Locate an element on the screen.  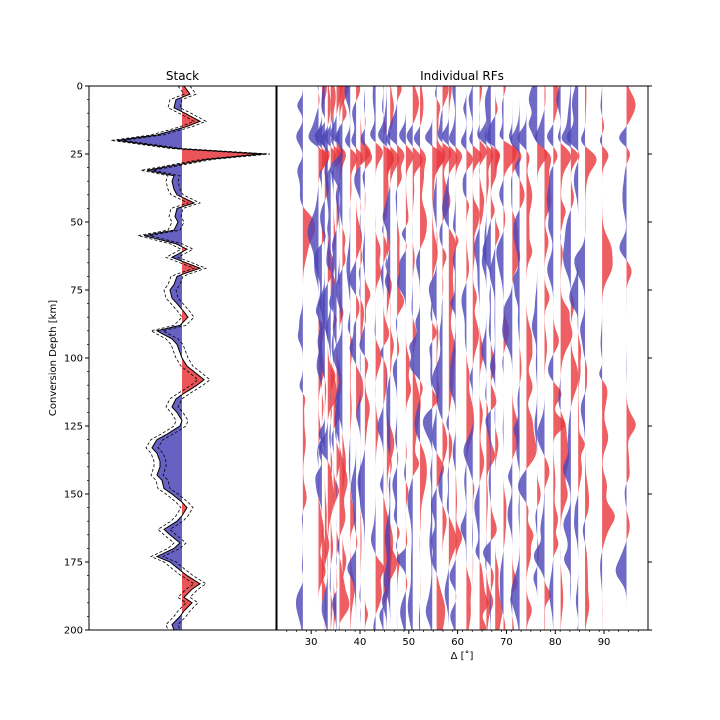
rf-trace-40-pos is located at coordinates (566, 358).